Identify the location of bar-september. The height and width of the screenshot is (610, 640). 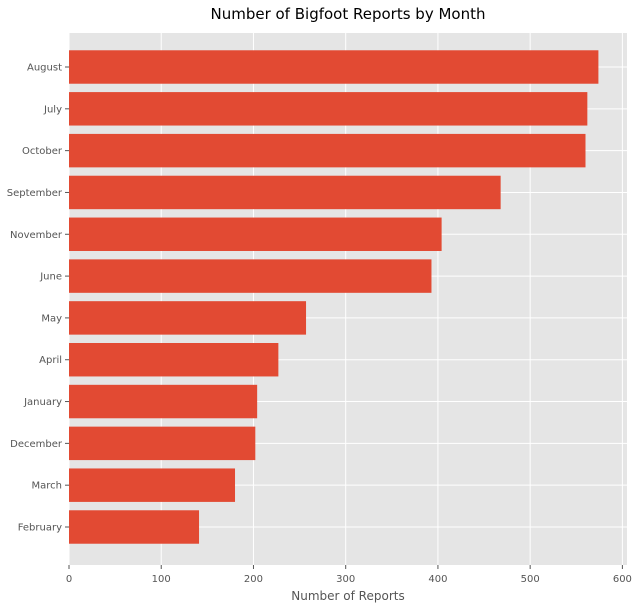
(285, 192).